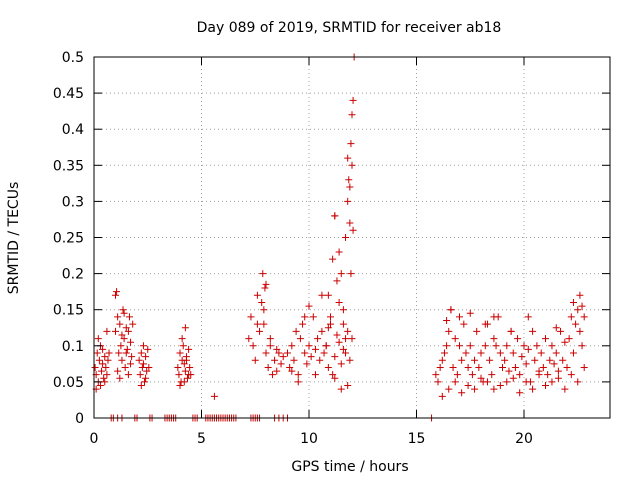 The width and height of the screenshot is (640, 480). What do you see at coordinates (68, 239) in the screenshot?
I see `y-tick-label: 0.25` at bounding box center [68, 239].